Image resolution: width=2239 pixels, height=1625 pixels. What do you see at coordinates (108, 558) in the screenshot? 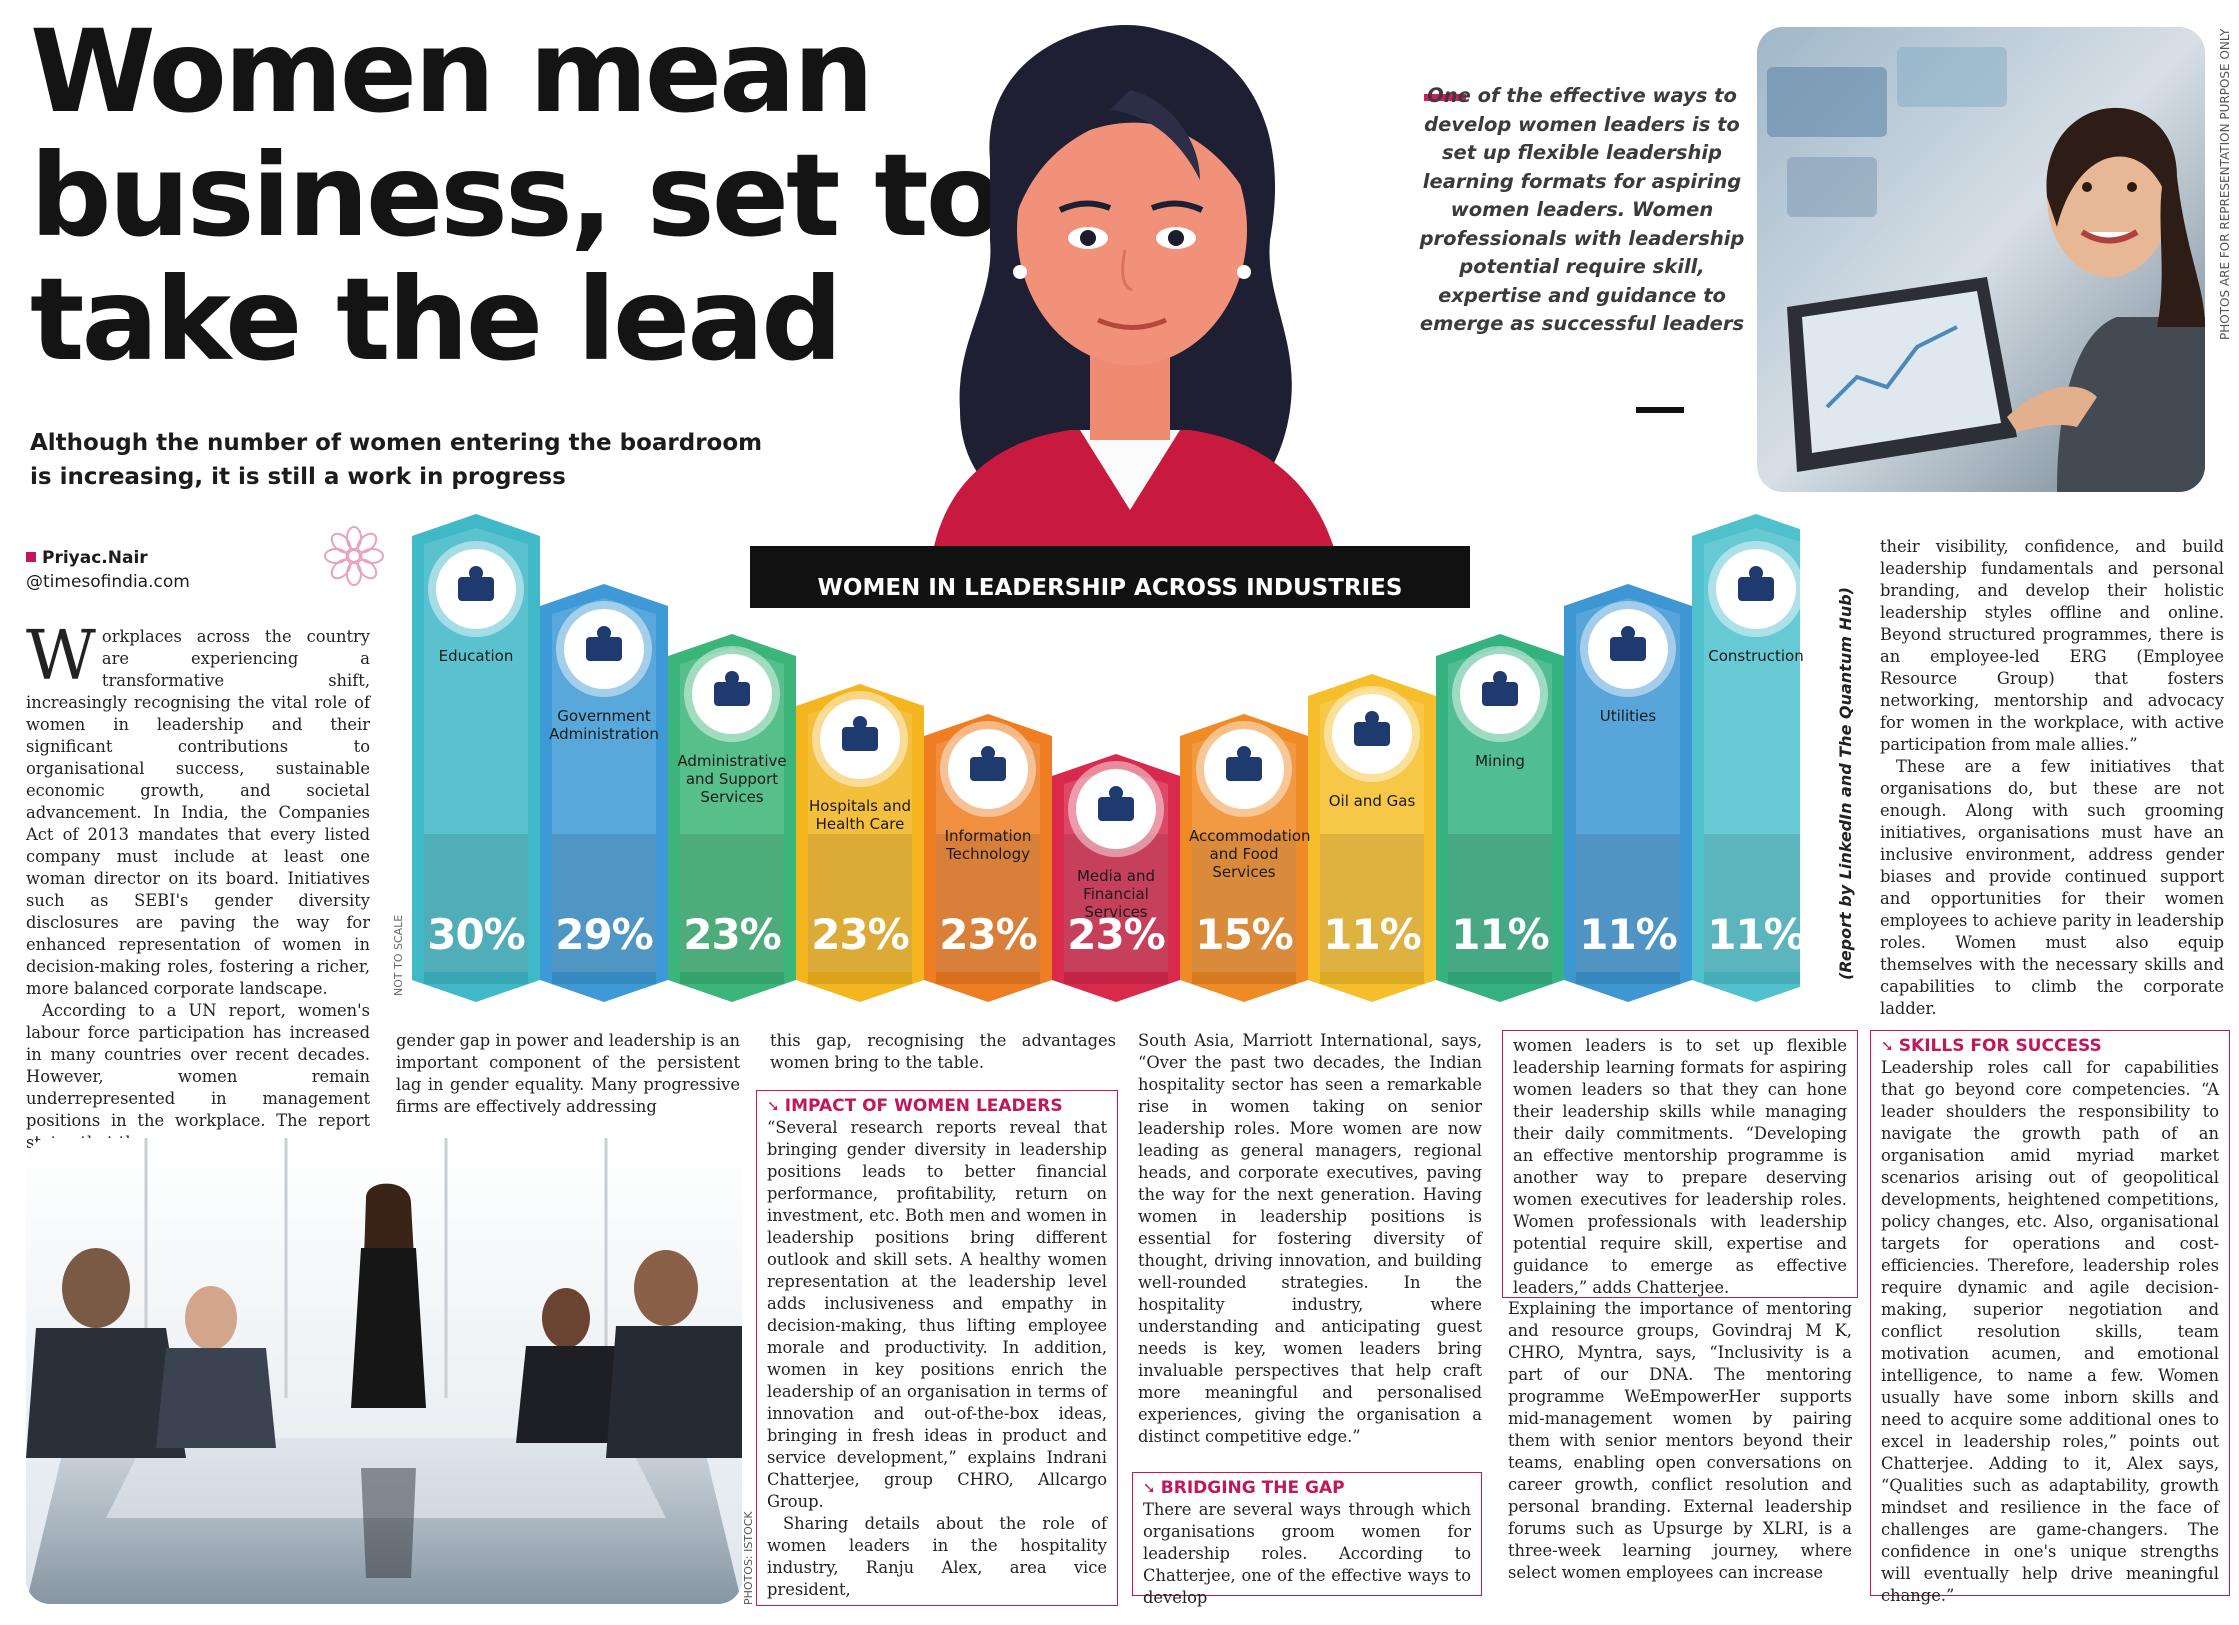
I see `byline-name: Priyac.Nair` at bounding box center [108, 558].